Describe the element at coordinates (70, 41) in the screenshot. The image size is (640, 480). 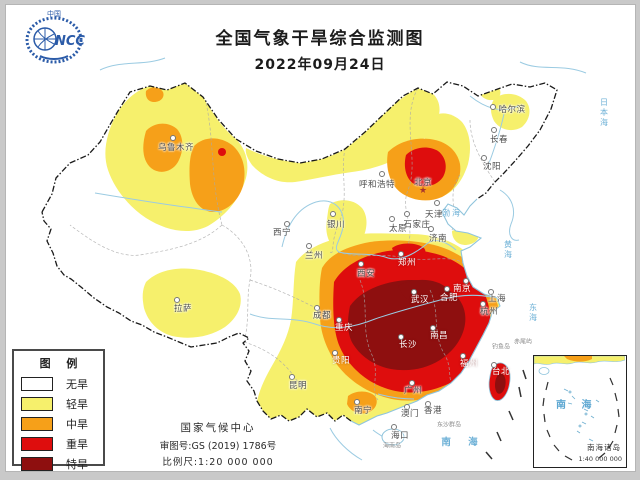
I see `logo-ncc-text: NCC` at that location.